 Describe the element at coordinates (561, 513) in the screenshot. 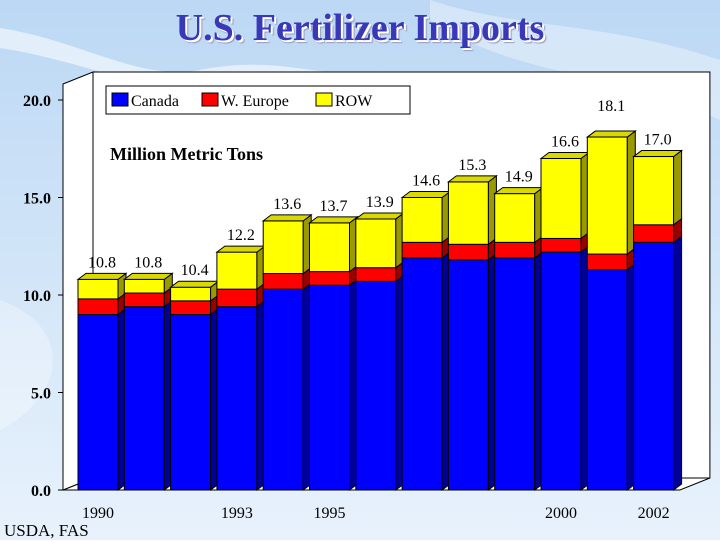

I see `x-tick-label: 2000` at that location.